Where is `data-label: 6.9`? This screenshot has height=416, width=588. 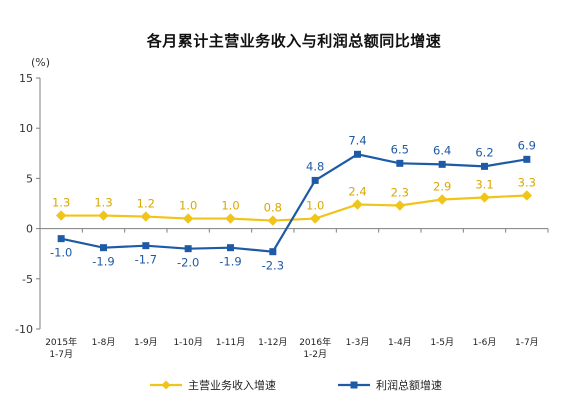 data-label: 6.9 is located at coordinates (527, 145).